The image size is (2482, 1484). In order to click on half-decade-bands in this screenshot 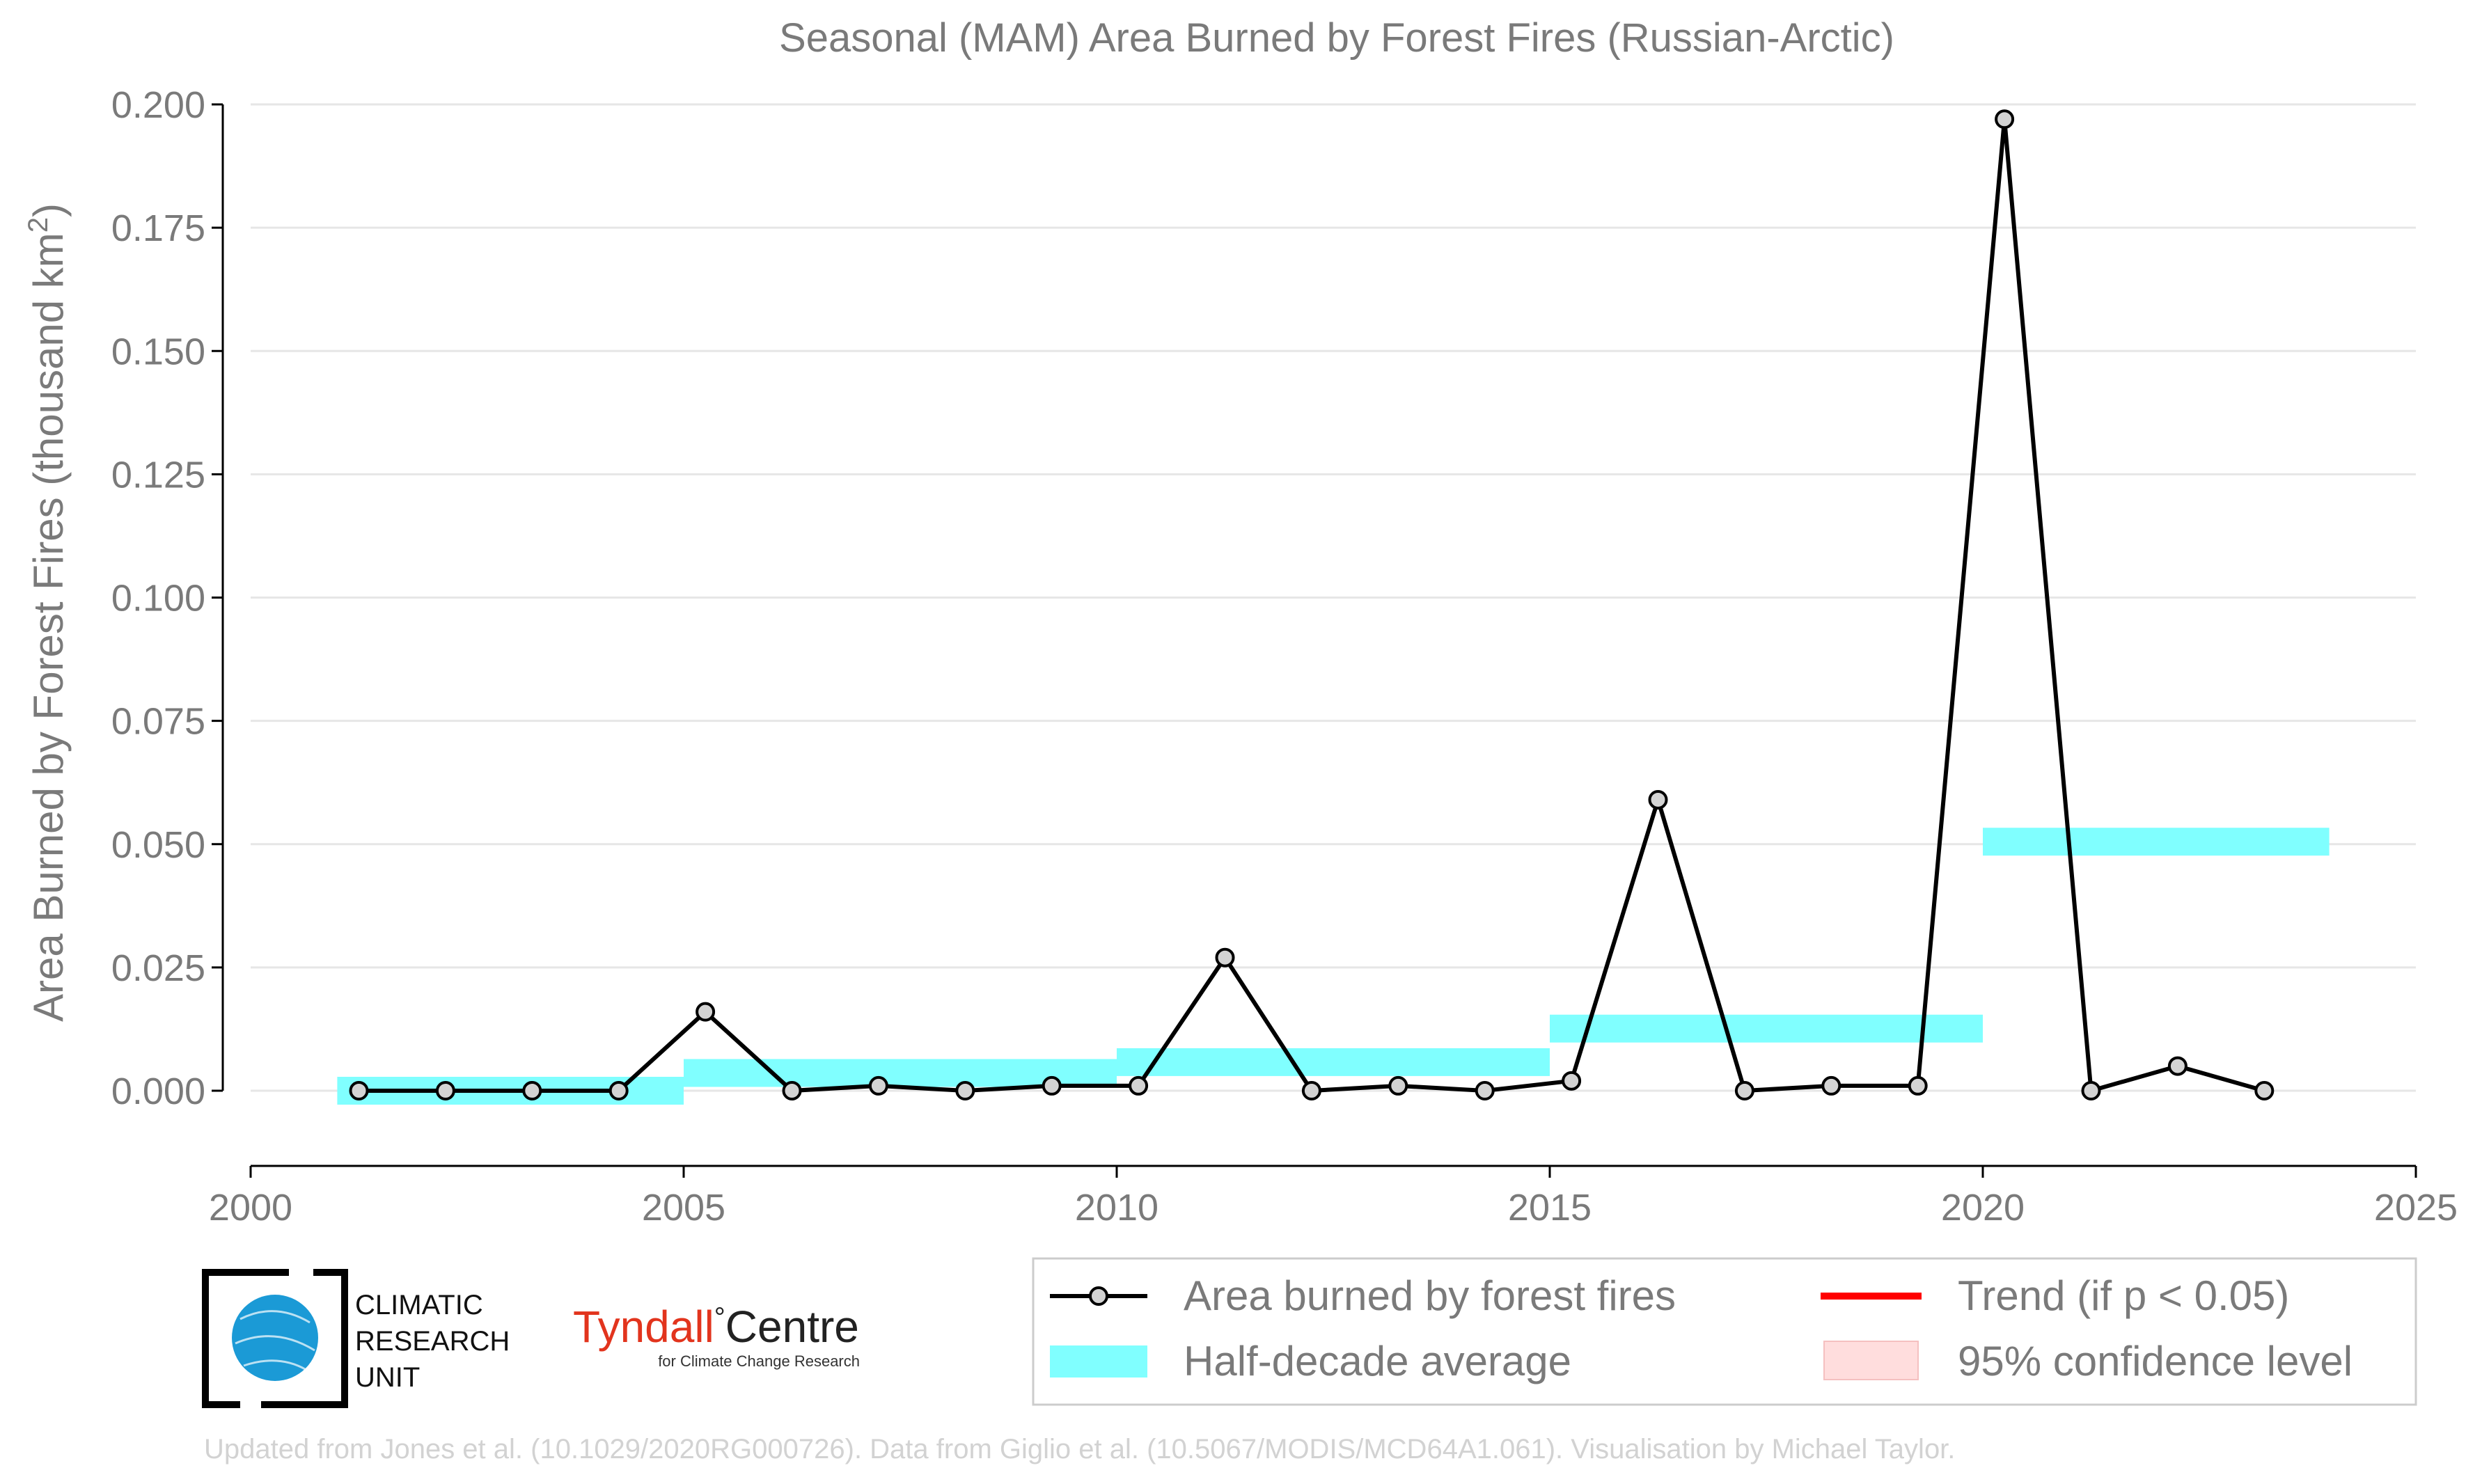, I will do `click(1333, 967)`.